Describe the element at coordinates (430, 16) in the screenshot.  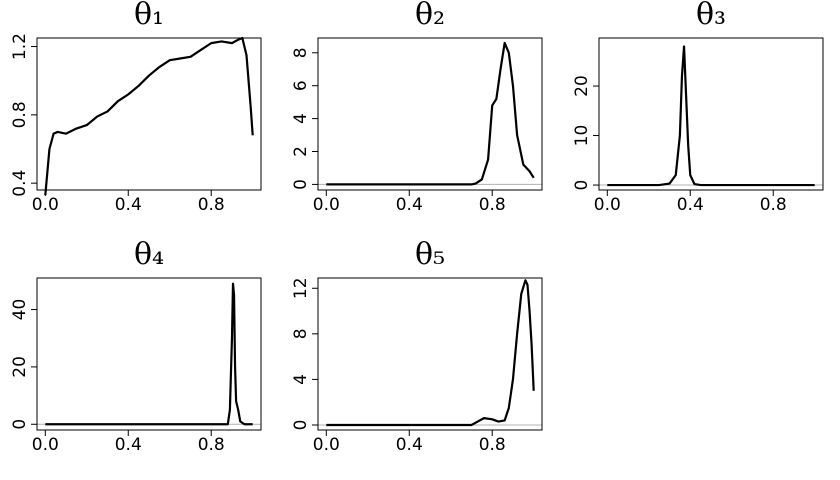
I see `panel-title: θ₂` at that location.